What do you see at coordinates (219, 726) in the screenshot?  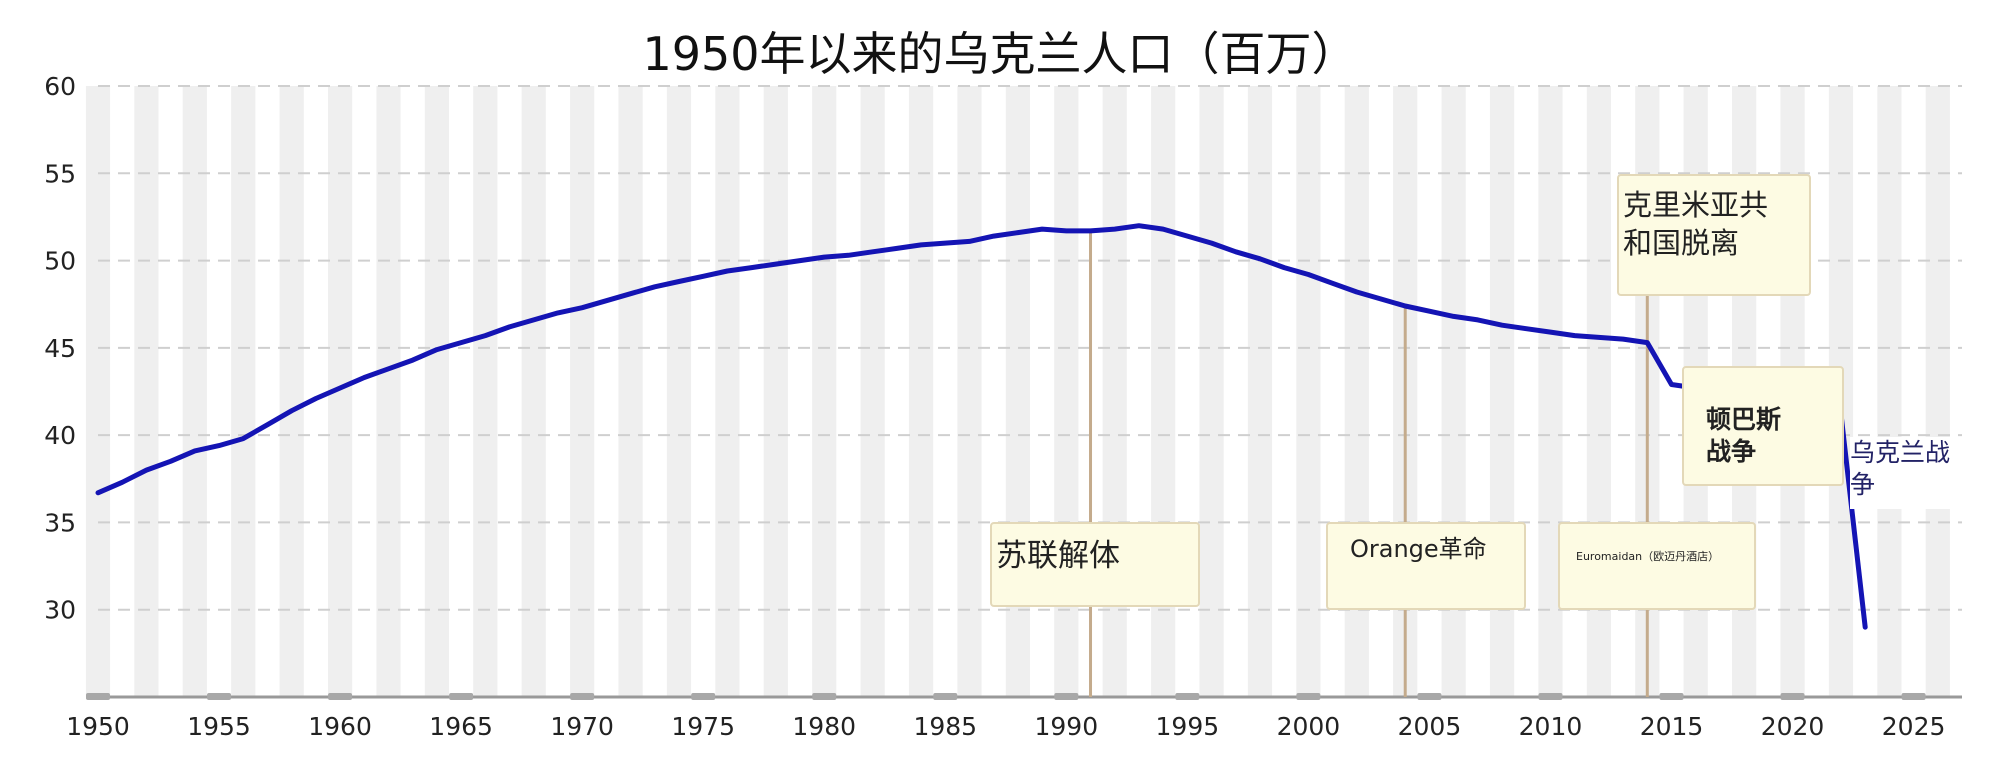 I see `x-tick-label: 1955` at bounding box center [219, 726].